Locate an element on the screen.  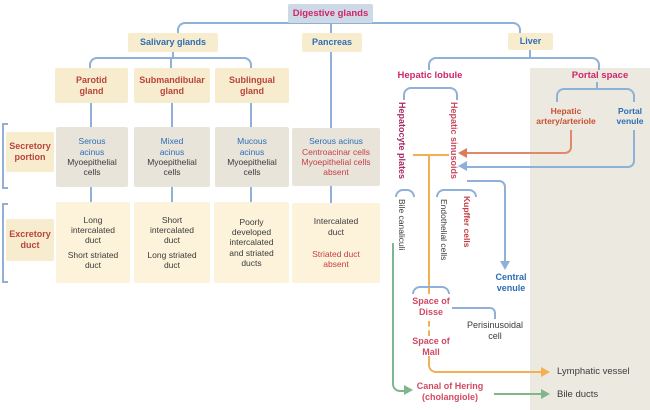
plates-sinusoids-junction is located at coordinates (431, 155).